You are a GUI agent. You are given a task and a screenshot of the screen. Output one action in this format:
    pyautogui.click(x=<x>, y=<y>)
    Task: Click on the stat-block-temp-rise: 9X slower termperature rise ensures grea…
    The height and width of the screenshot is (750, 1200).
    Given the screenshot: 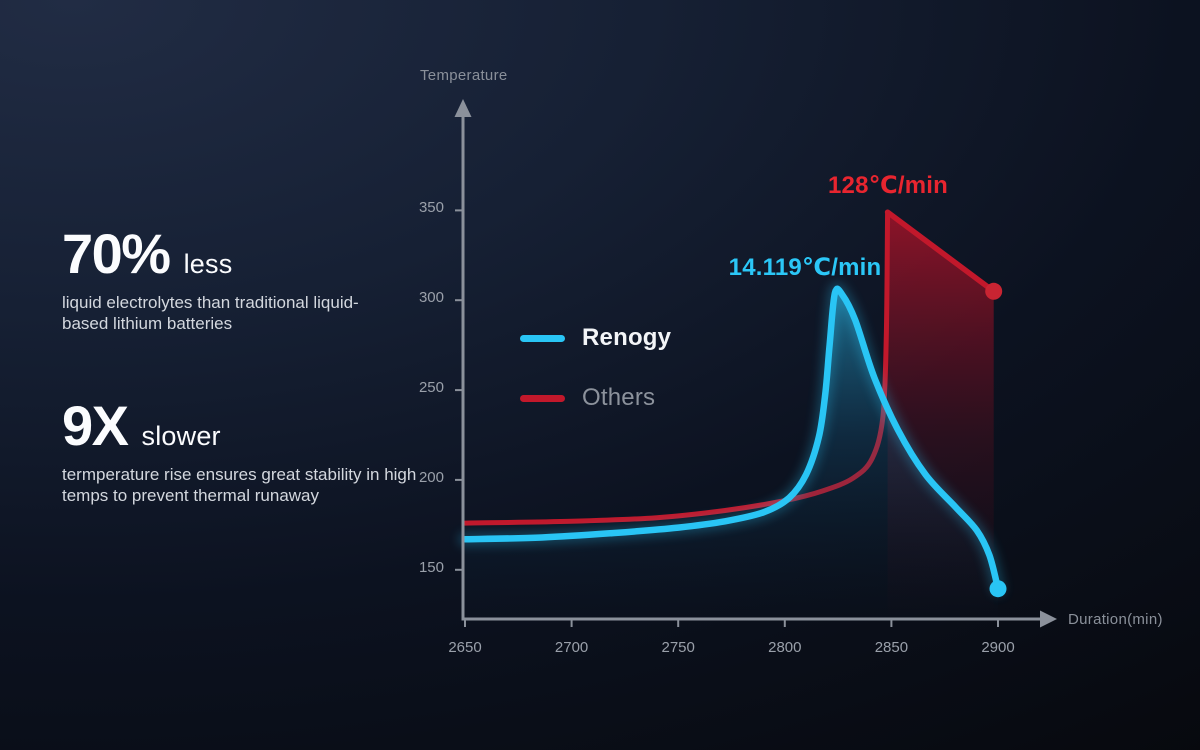 What is the action you would take?
    pyautogui.click(x=244, y=460)
    